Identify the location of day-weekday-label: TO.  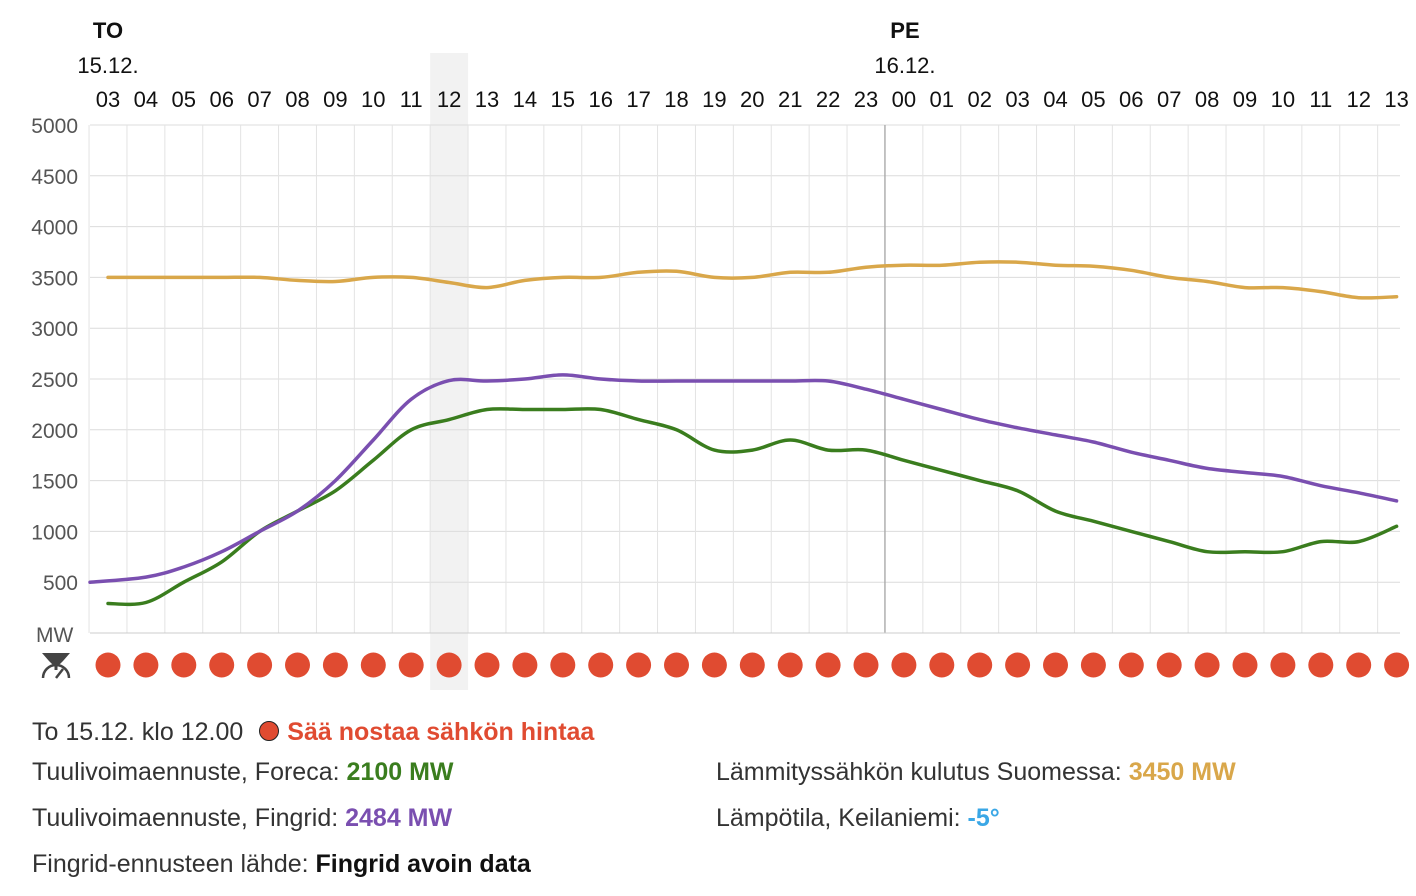
(108, 30).